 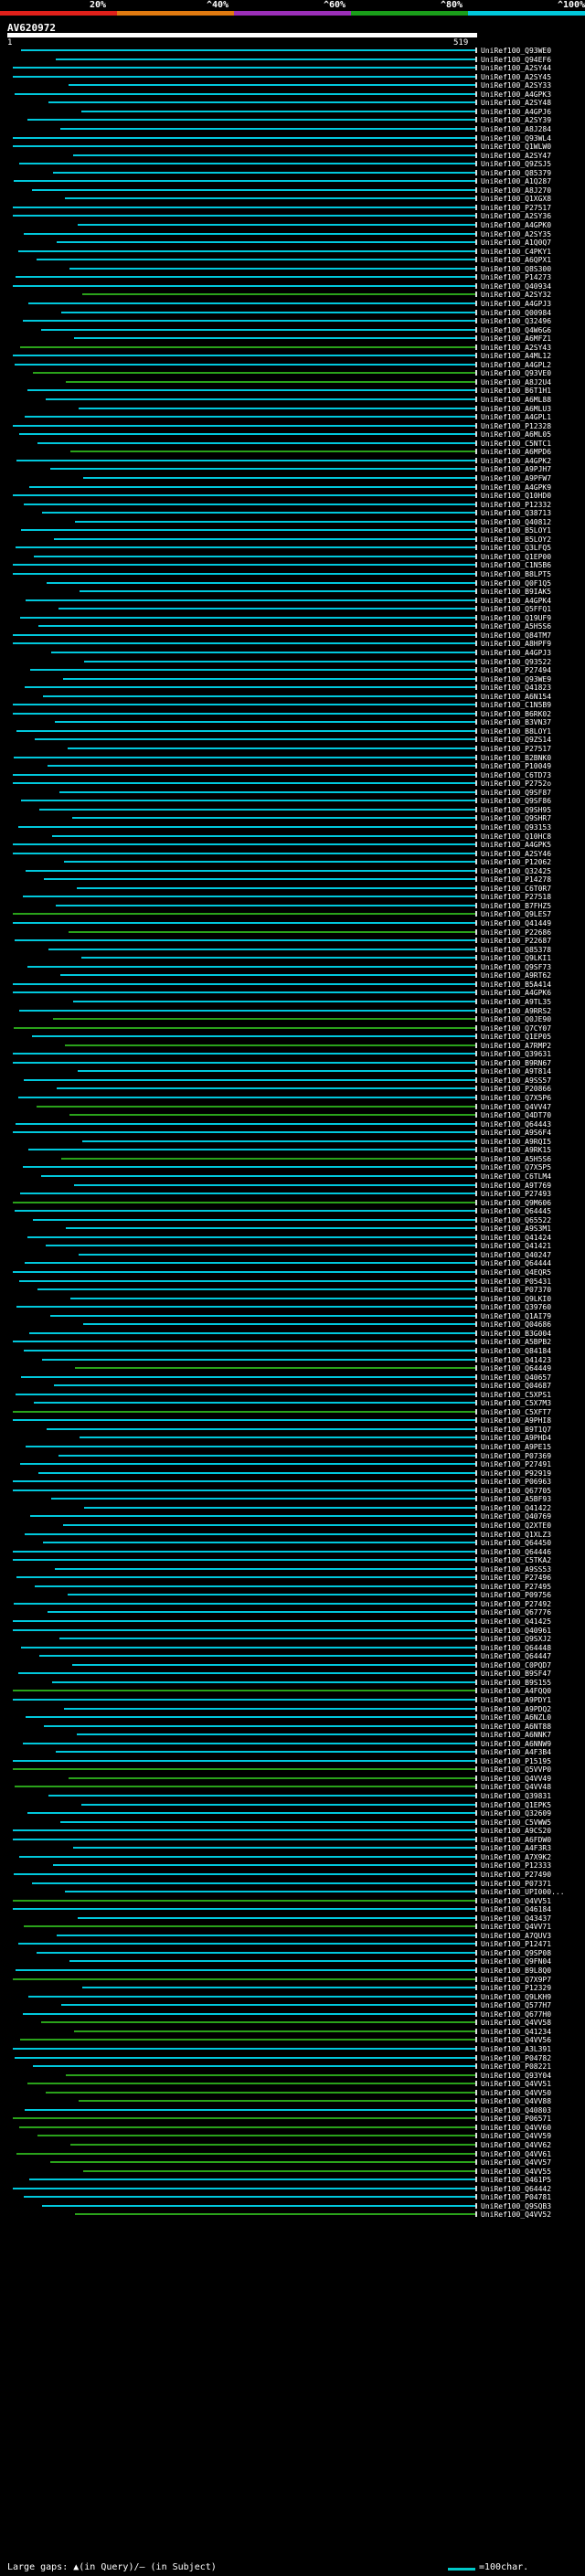 I want to click on hit-label: UniRef100_P27518, so click(x=516, y=897).